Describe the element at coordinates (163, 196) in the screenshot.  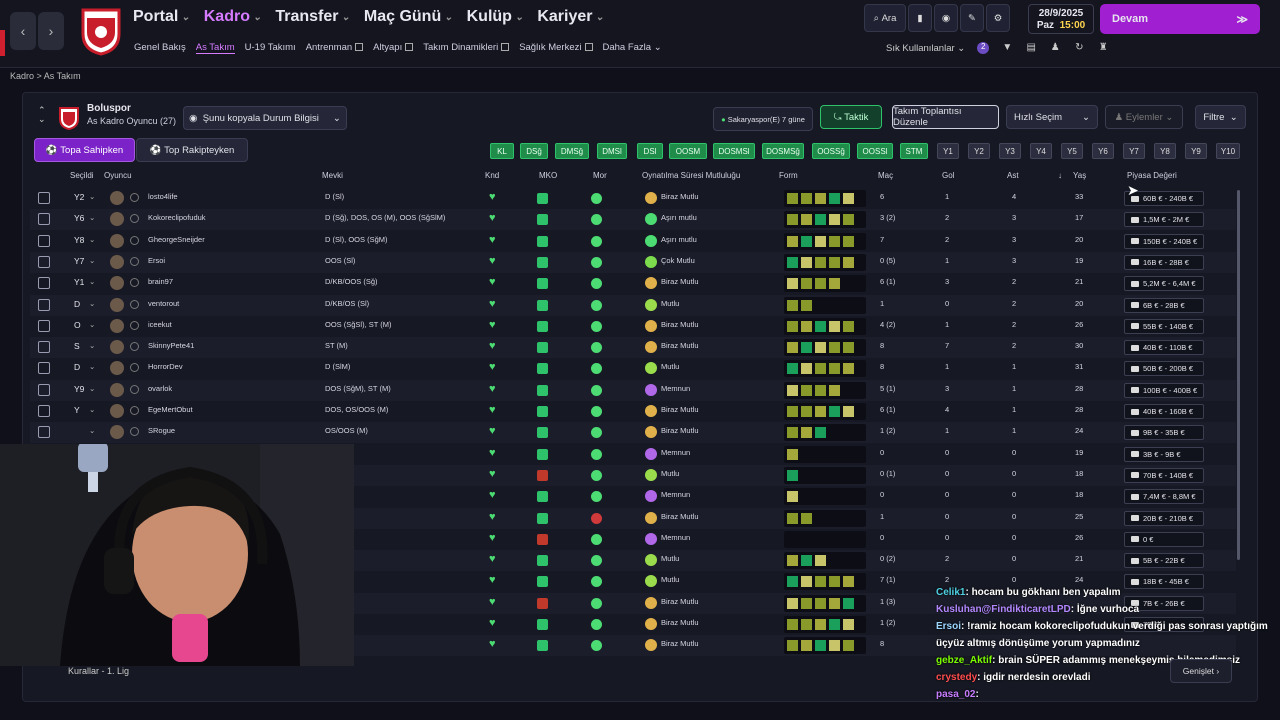
I see `player-name: losto4life` at that location.